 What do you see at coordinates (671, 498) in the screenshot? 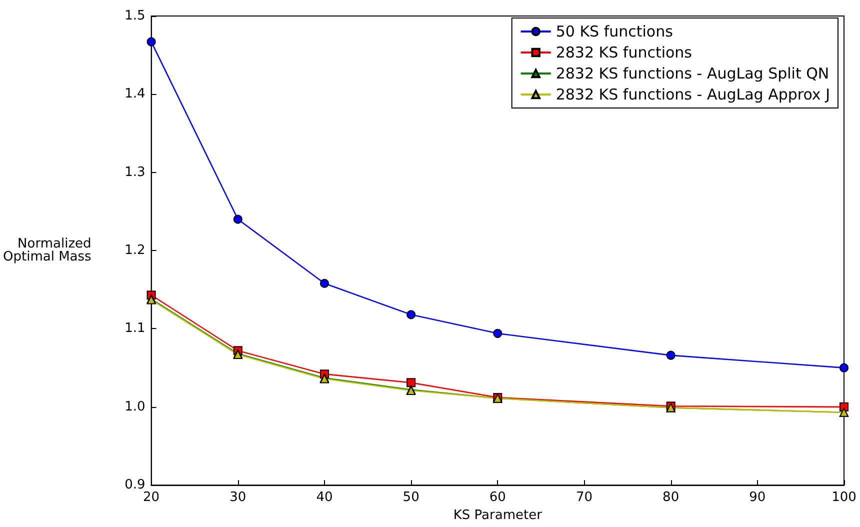
I see `x-tick-label: 80` at bounding box center [671, 498].